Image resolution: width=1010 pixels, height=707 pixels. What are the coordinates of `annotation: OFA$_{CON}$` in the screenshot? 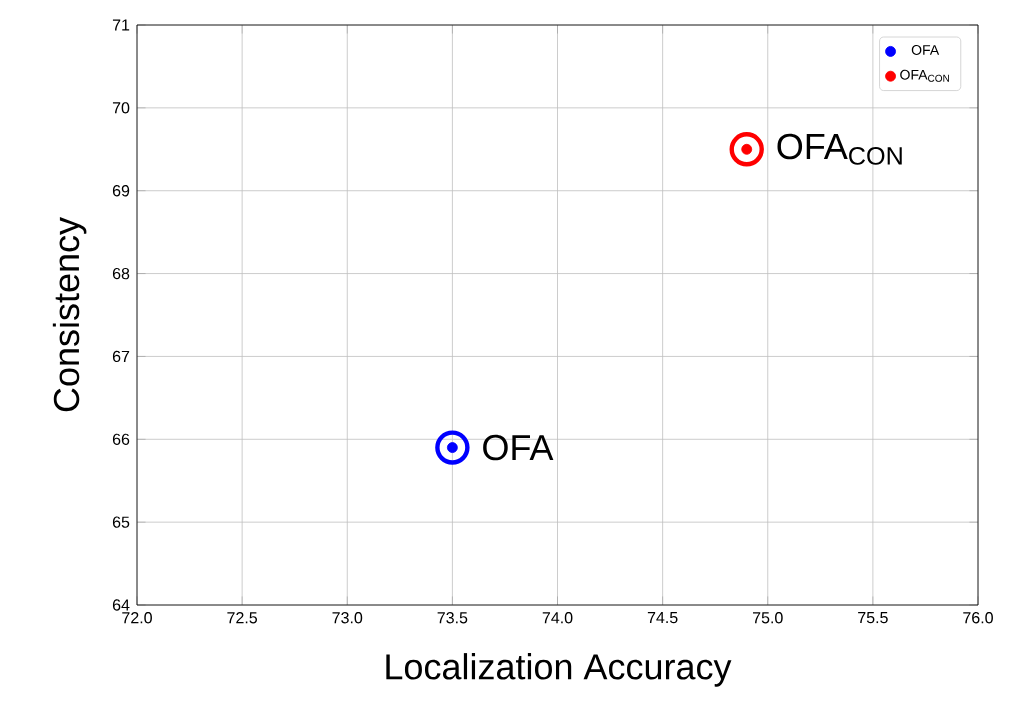 It's located at (839, 149).